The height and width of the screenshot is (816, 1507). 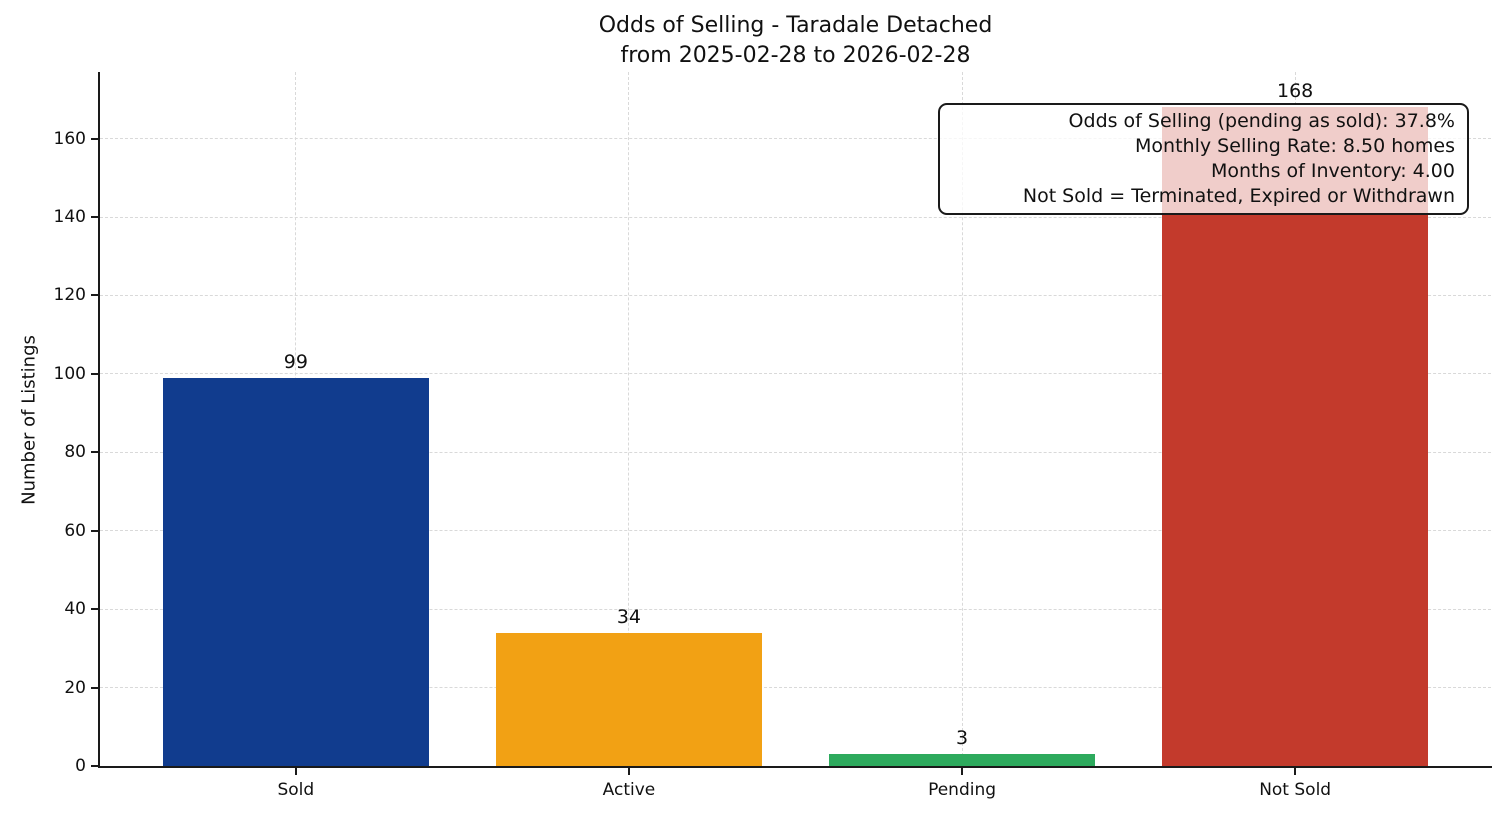 I want to click on annotation-months-of-inventory: Months of Inventory: 4.00, so click(x=1333, y=171).